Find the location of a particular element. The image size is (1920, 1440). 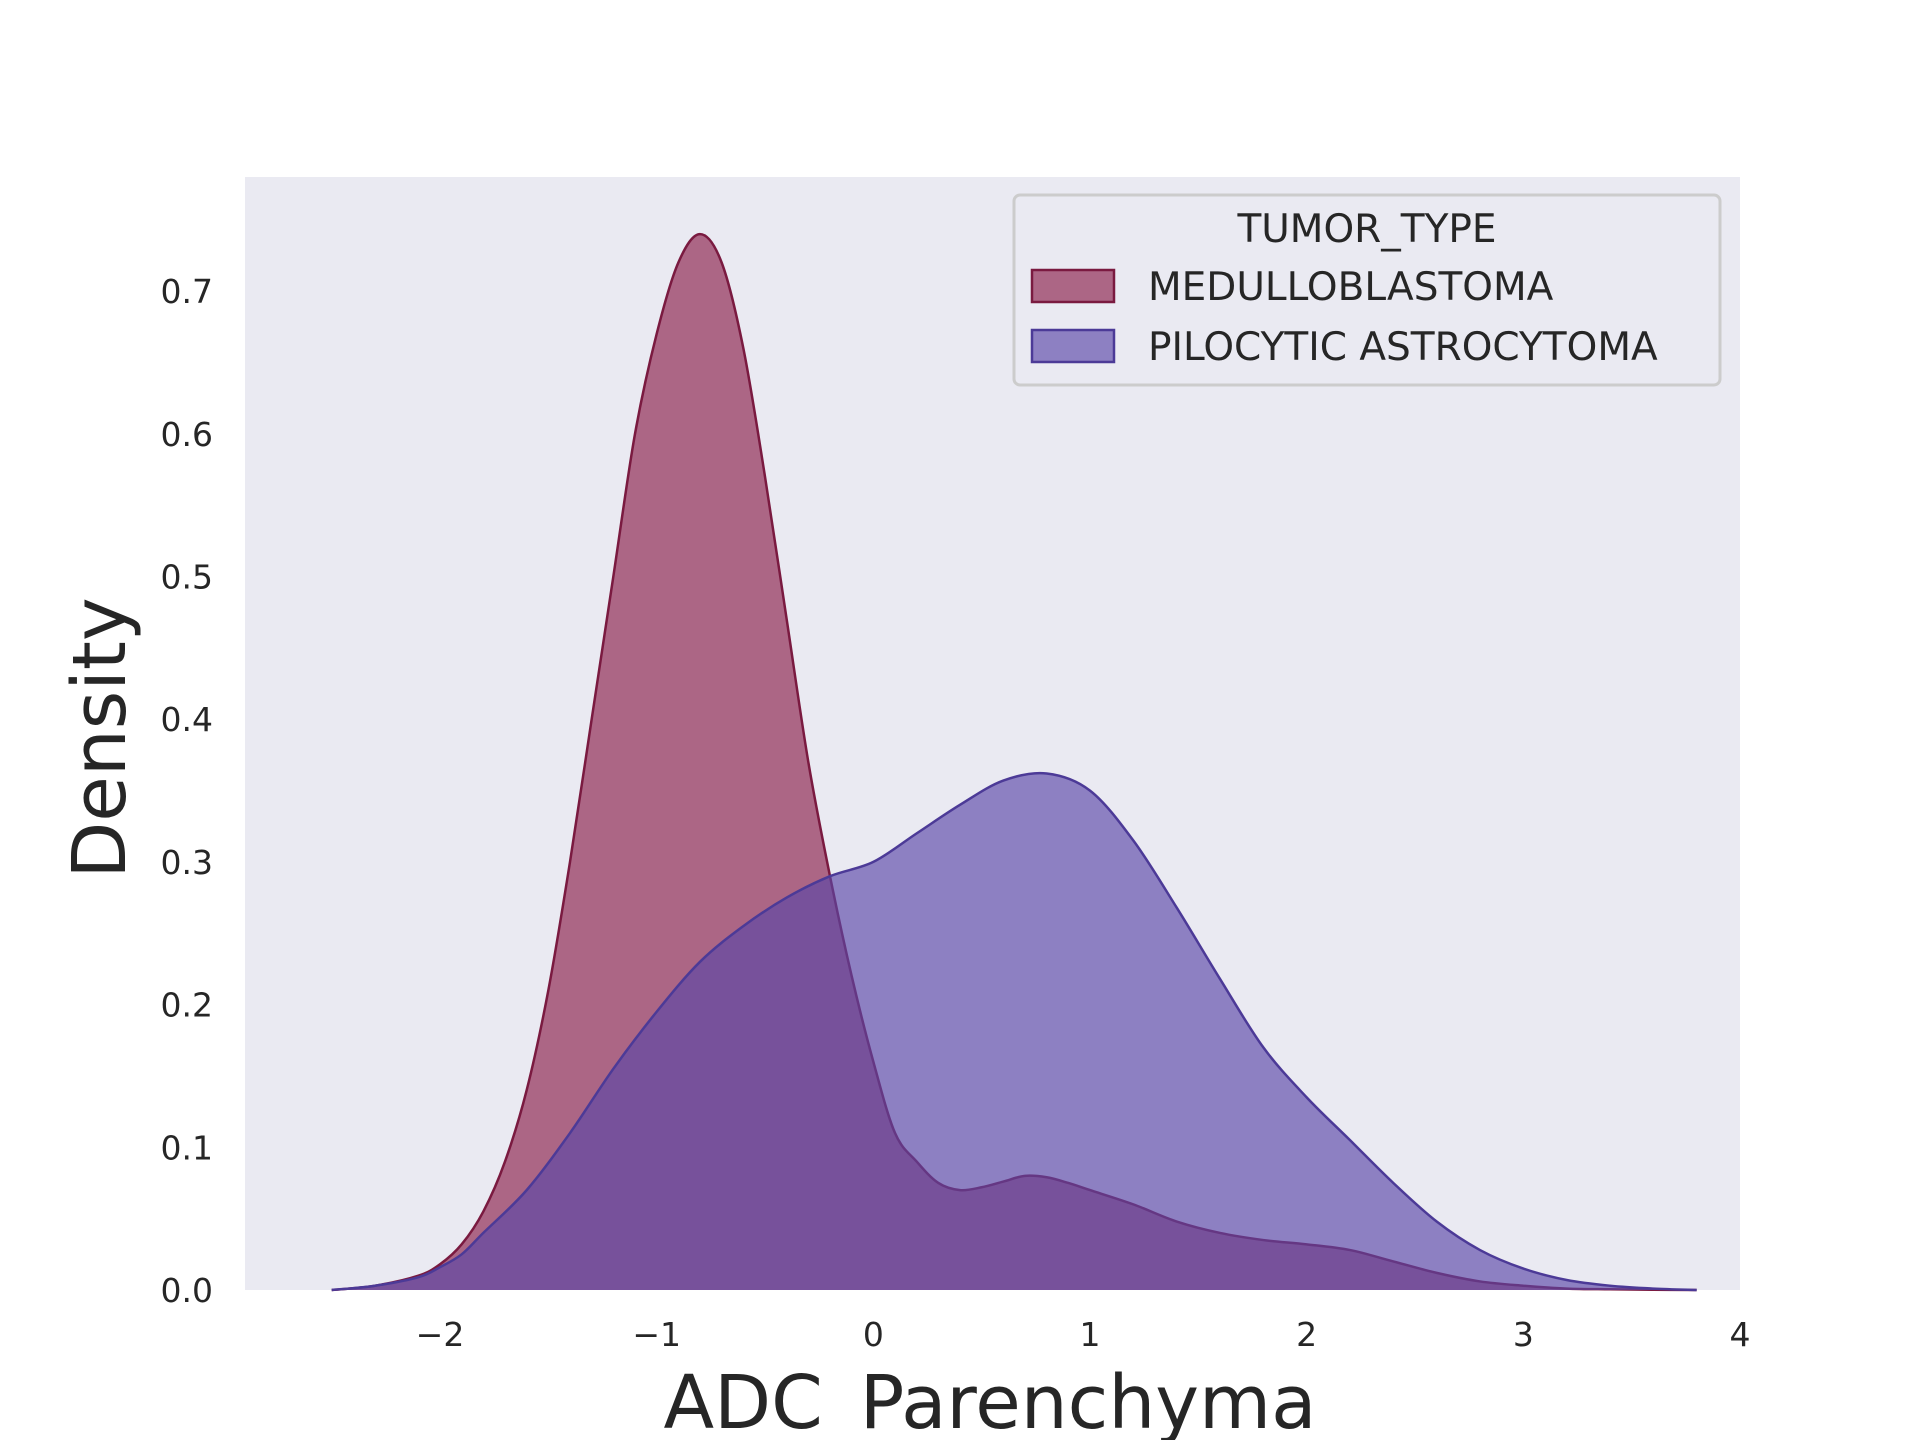

y-tick-label: 0.1 is located at coordinates (187, 1147).